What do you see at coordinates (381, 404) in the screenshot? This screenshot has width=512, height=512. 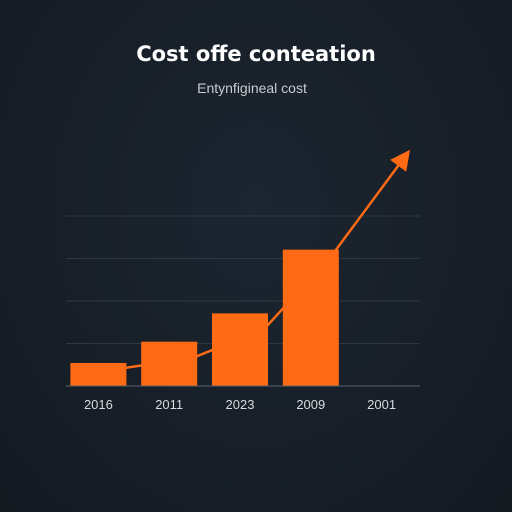 I see `x-tick-label: 2001` at bounding box center [381, 404].